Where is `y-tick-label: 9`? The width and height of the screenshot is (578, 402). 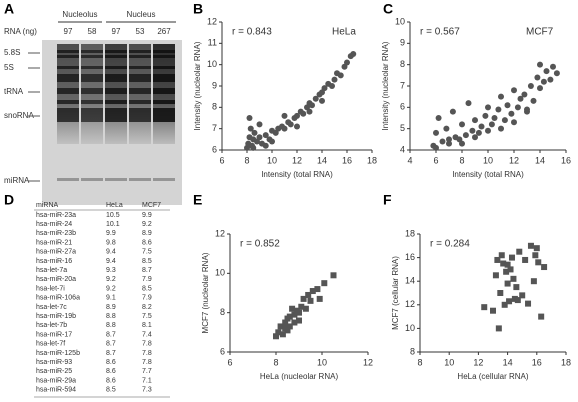 y-tick-label: 9 is located at coordinates (214, 85).